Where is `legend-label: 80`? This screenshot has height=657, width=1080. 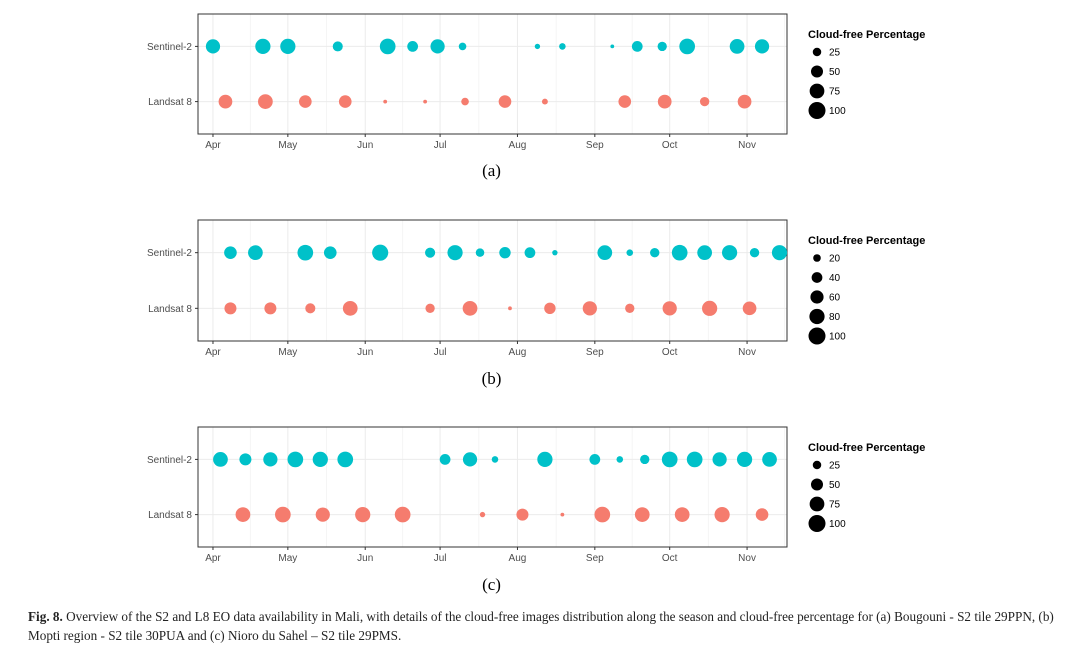 legend-label: 80 is located at coordinates (835, 317).